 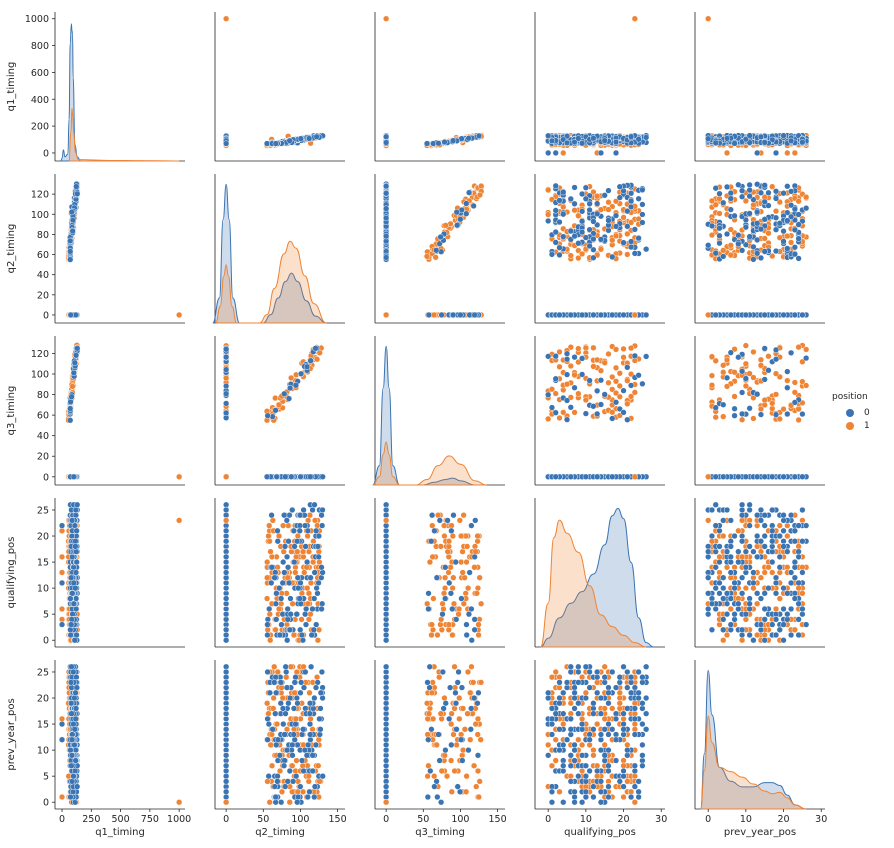 I want to click on y-tick-label: 100, so click(x=40, y=215).